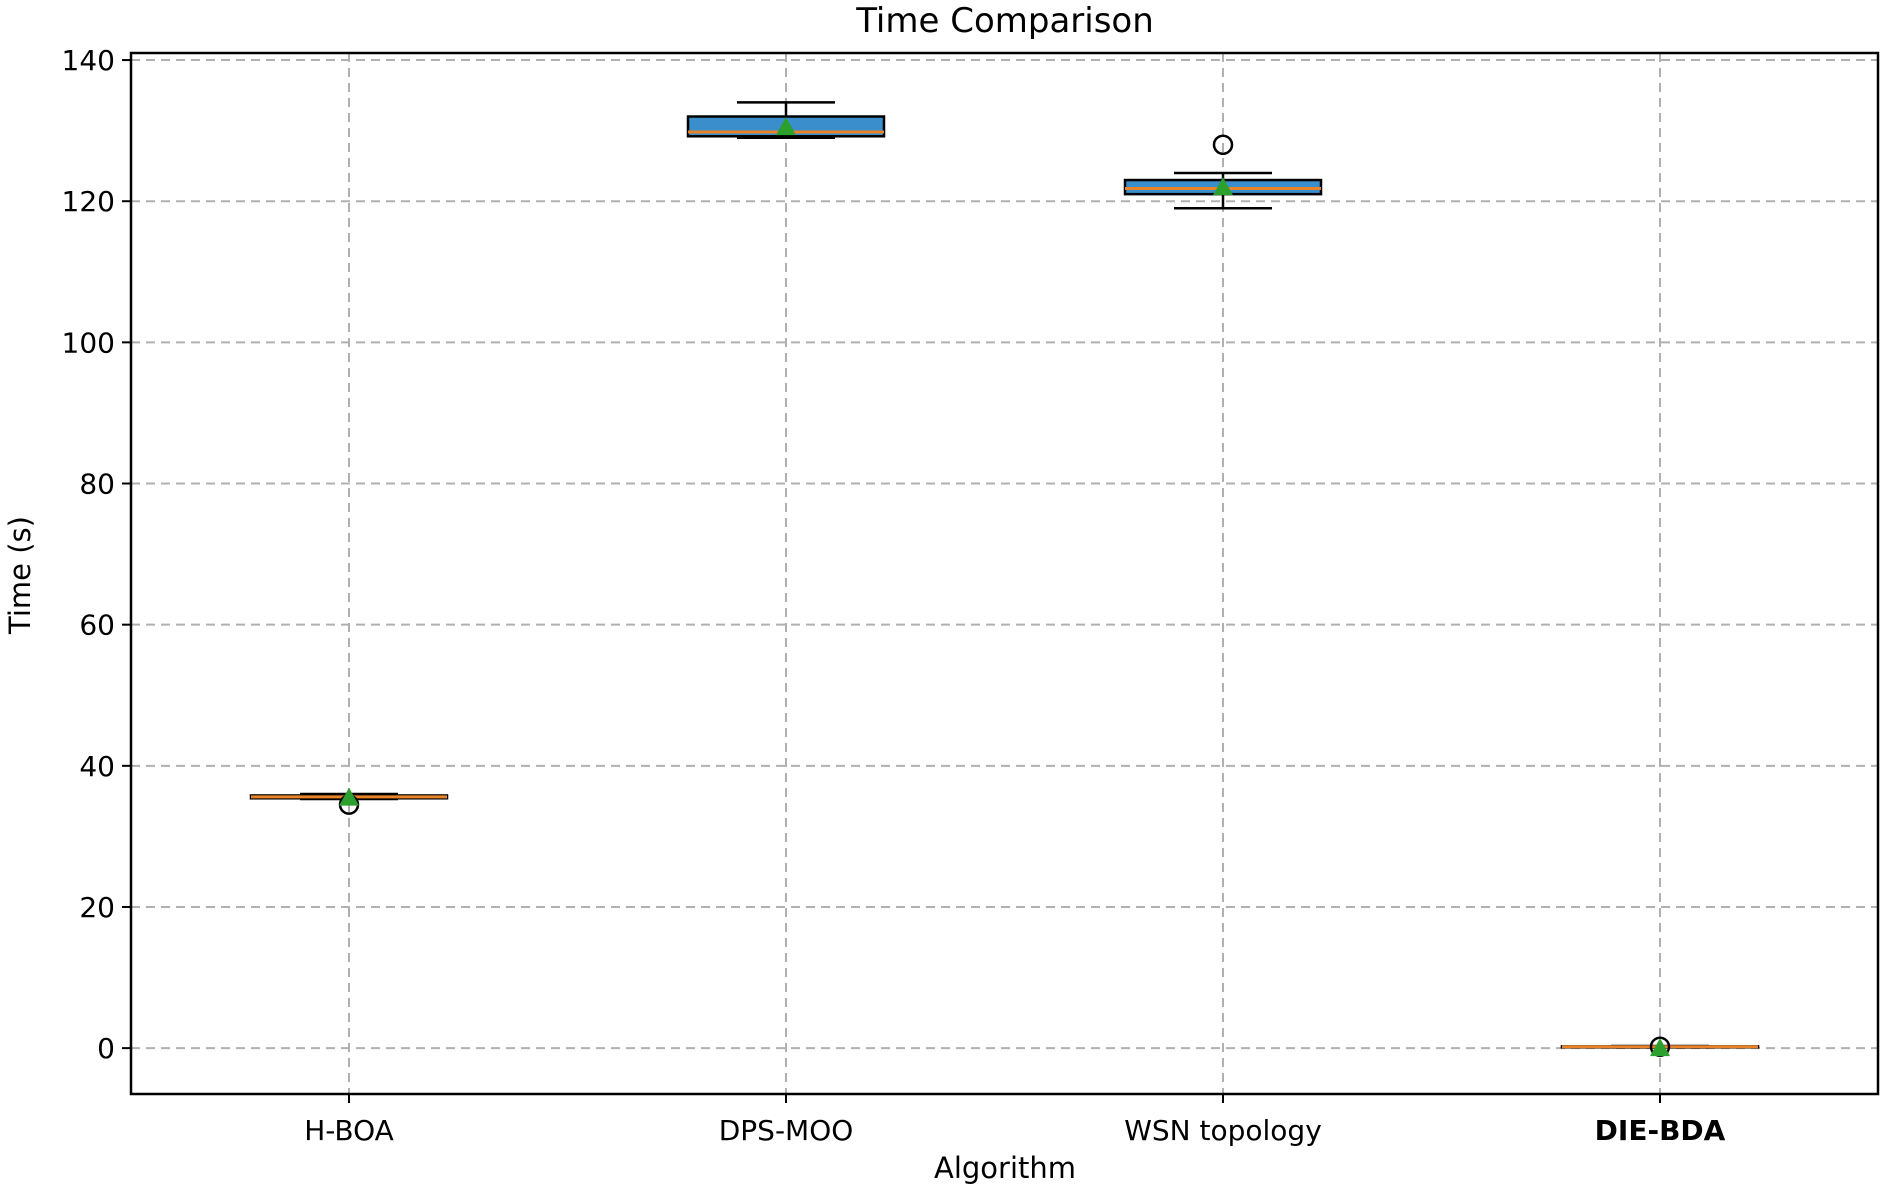  Describe the element at coordinates (349, 1130) in the screenshot. I see `x-tick-label: H-BOA` at that location.